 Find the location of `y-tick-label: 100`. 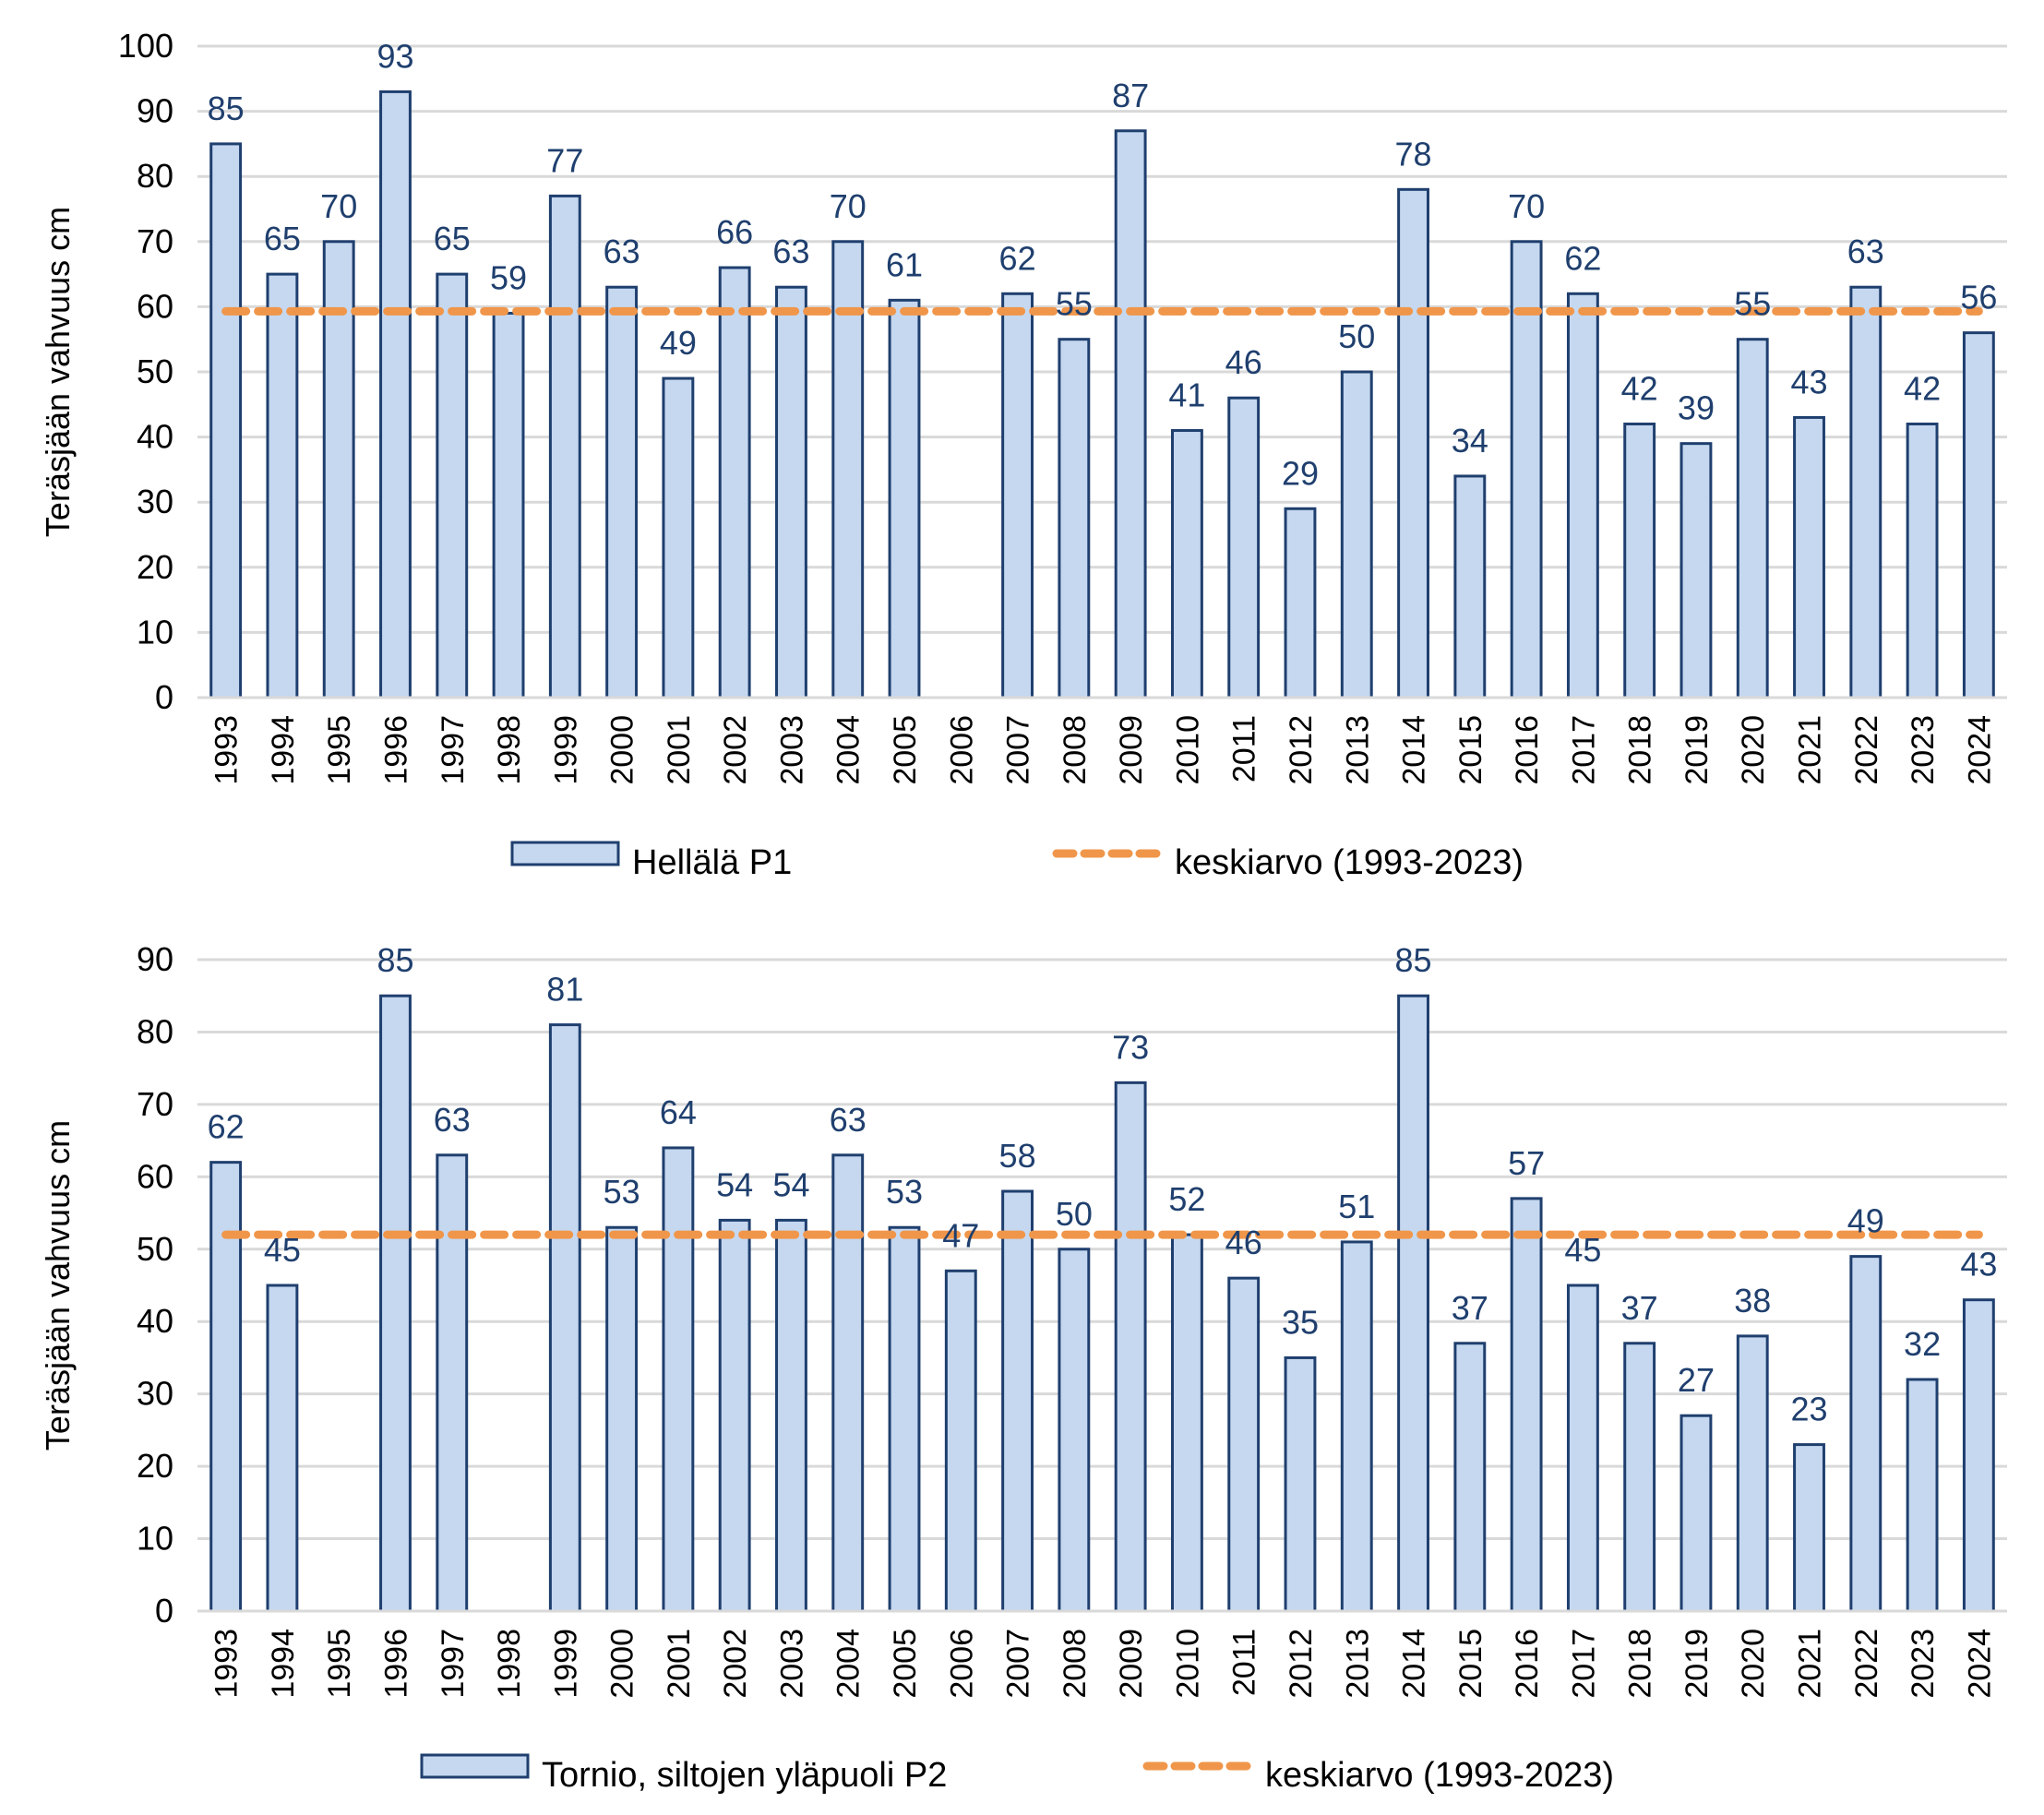

y-tick-label: 100 is located at coordinates (145, 46).